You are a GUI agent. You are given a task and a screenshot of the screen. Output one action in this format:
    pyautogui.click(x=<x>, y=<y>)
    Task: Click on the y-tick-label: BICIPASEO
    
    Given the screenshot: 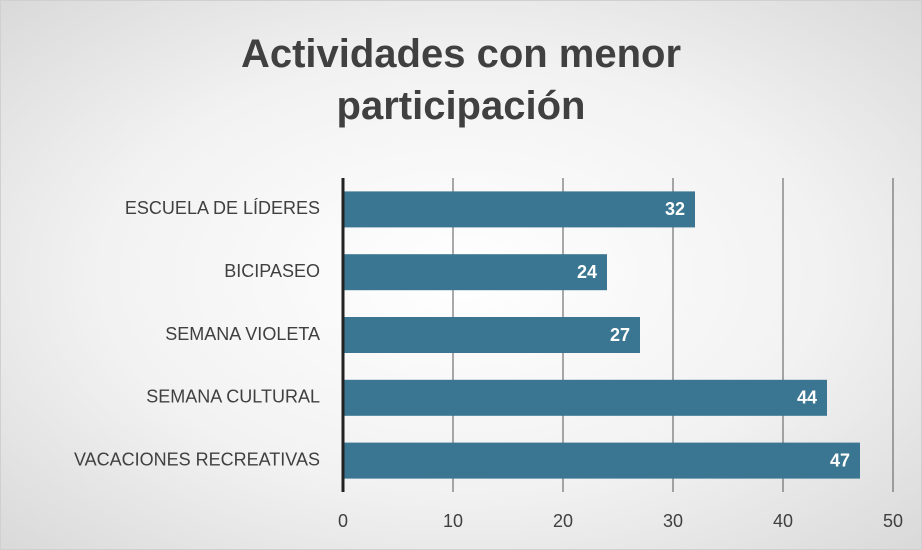 What is the action you would take?
    pyautogui.click(x=272, y=271)
    